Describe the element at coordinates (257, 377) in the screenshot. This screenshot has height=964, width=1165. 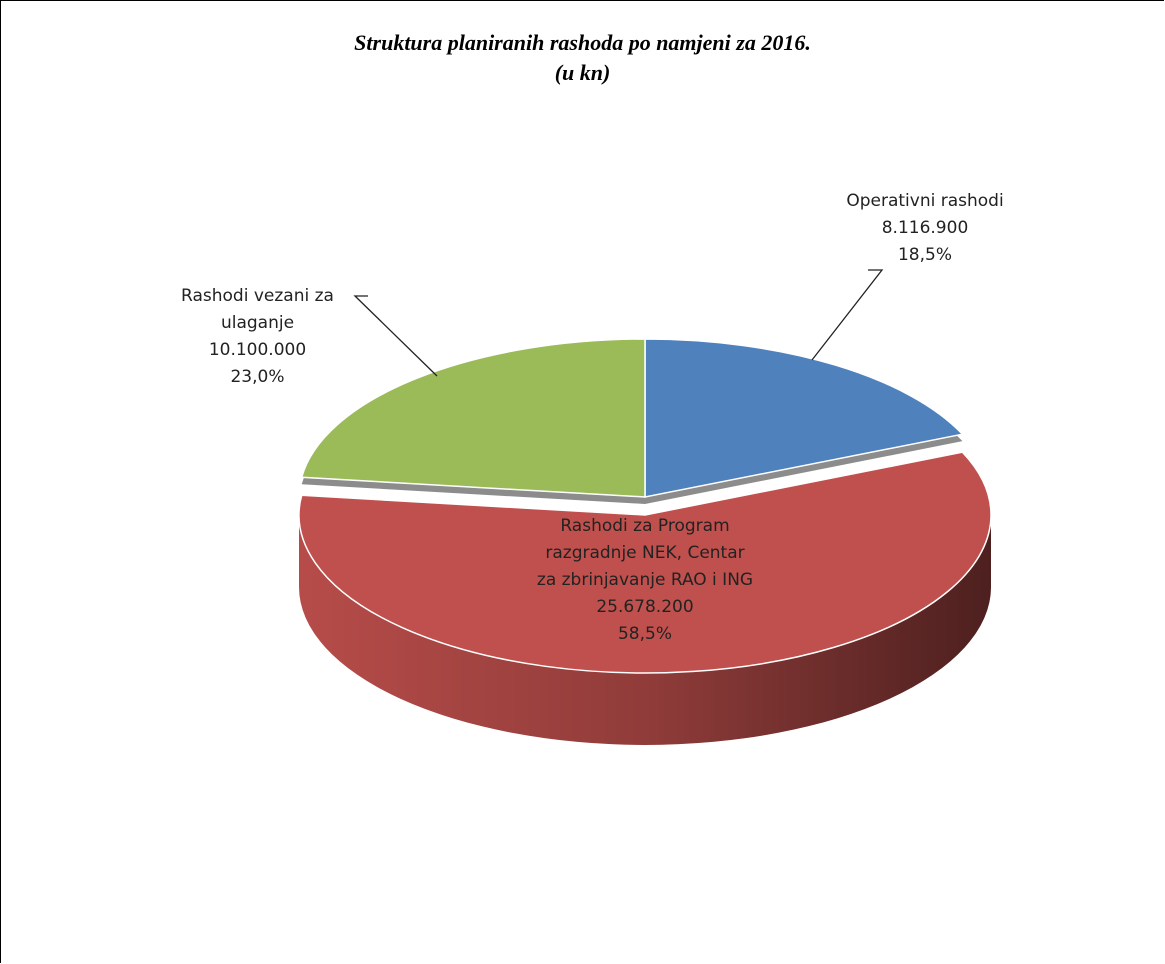
I see `percent-label: 23,0%` at that location.